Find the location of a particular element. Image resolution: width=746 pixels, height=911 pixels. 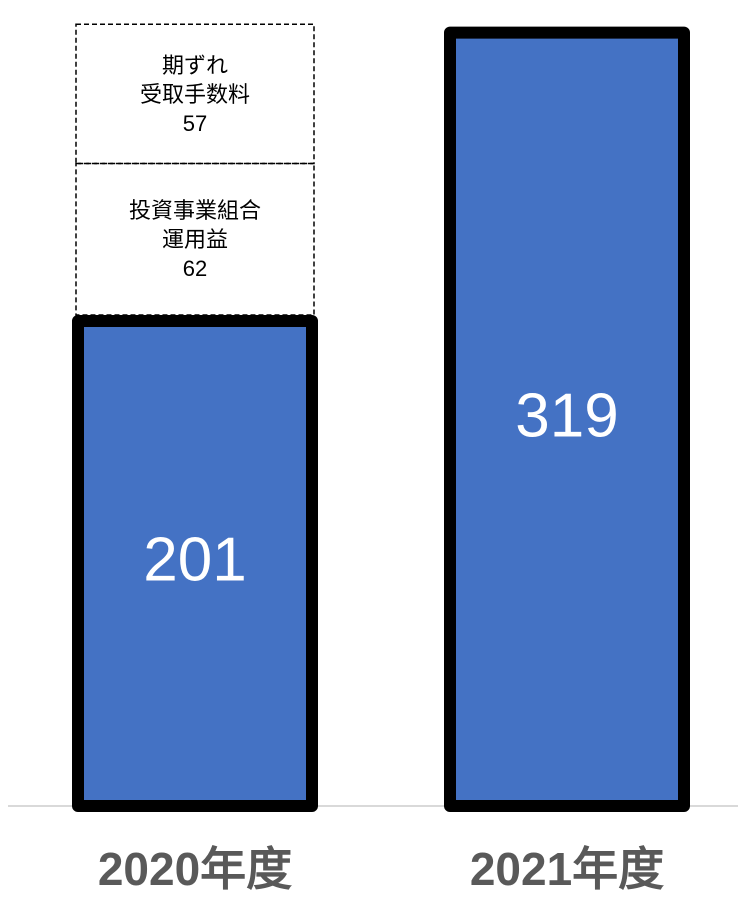

addition-label-line: 受取手数料 is located at coordinates (195, 94).